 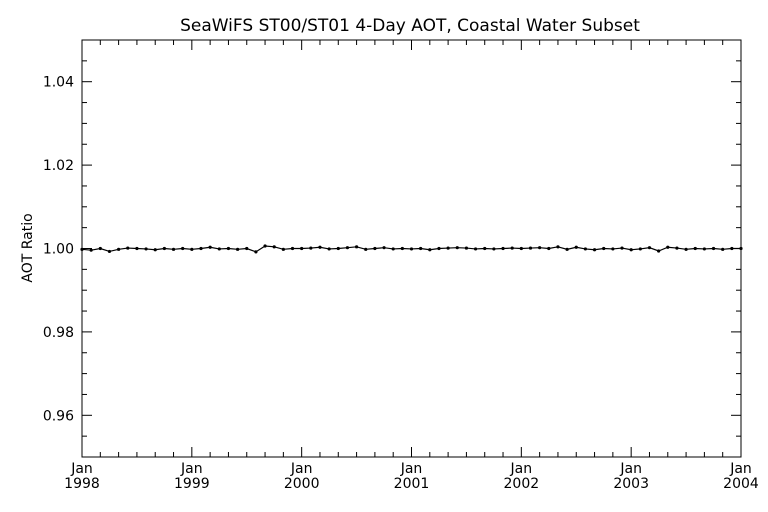 I want to click on series-layer, so click(x=411, y=249).